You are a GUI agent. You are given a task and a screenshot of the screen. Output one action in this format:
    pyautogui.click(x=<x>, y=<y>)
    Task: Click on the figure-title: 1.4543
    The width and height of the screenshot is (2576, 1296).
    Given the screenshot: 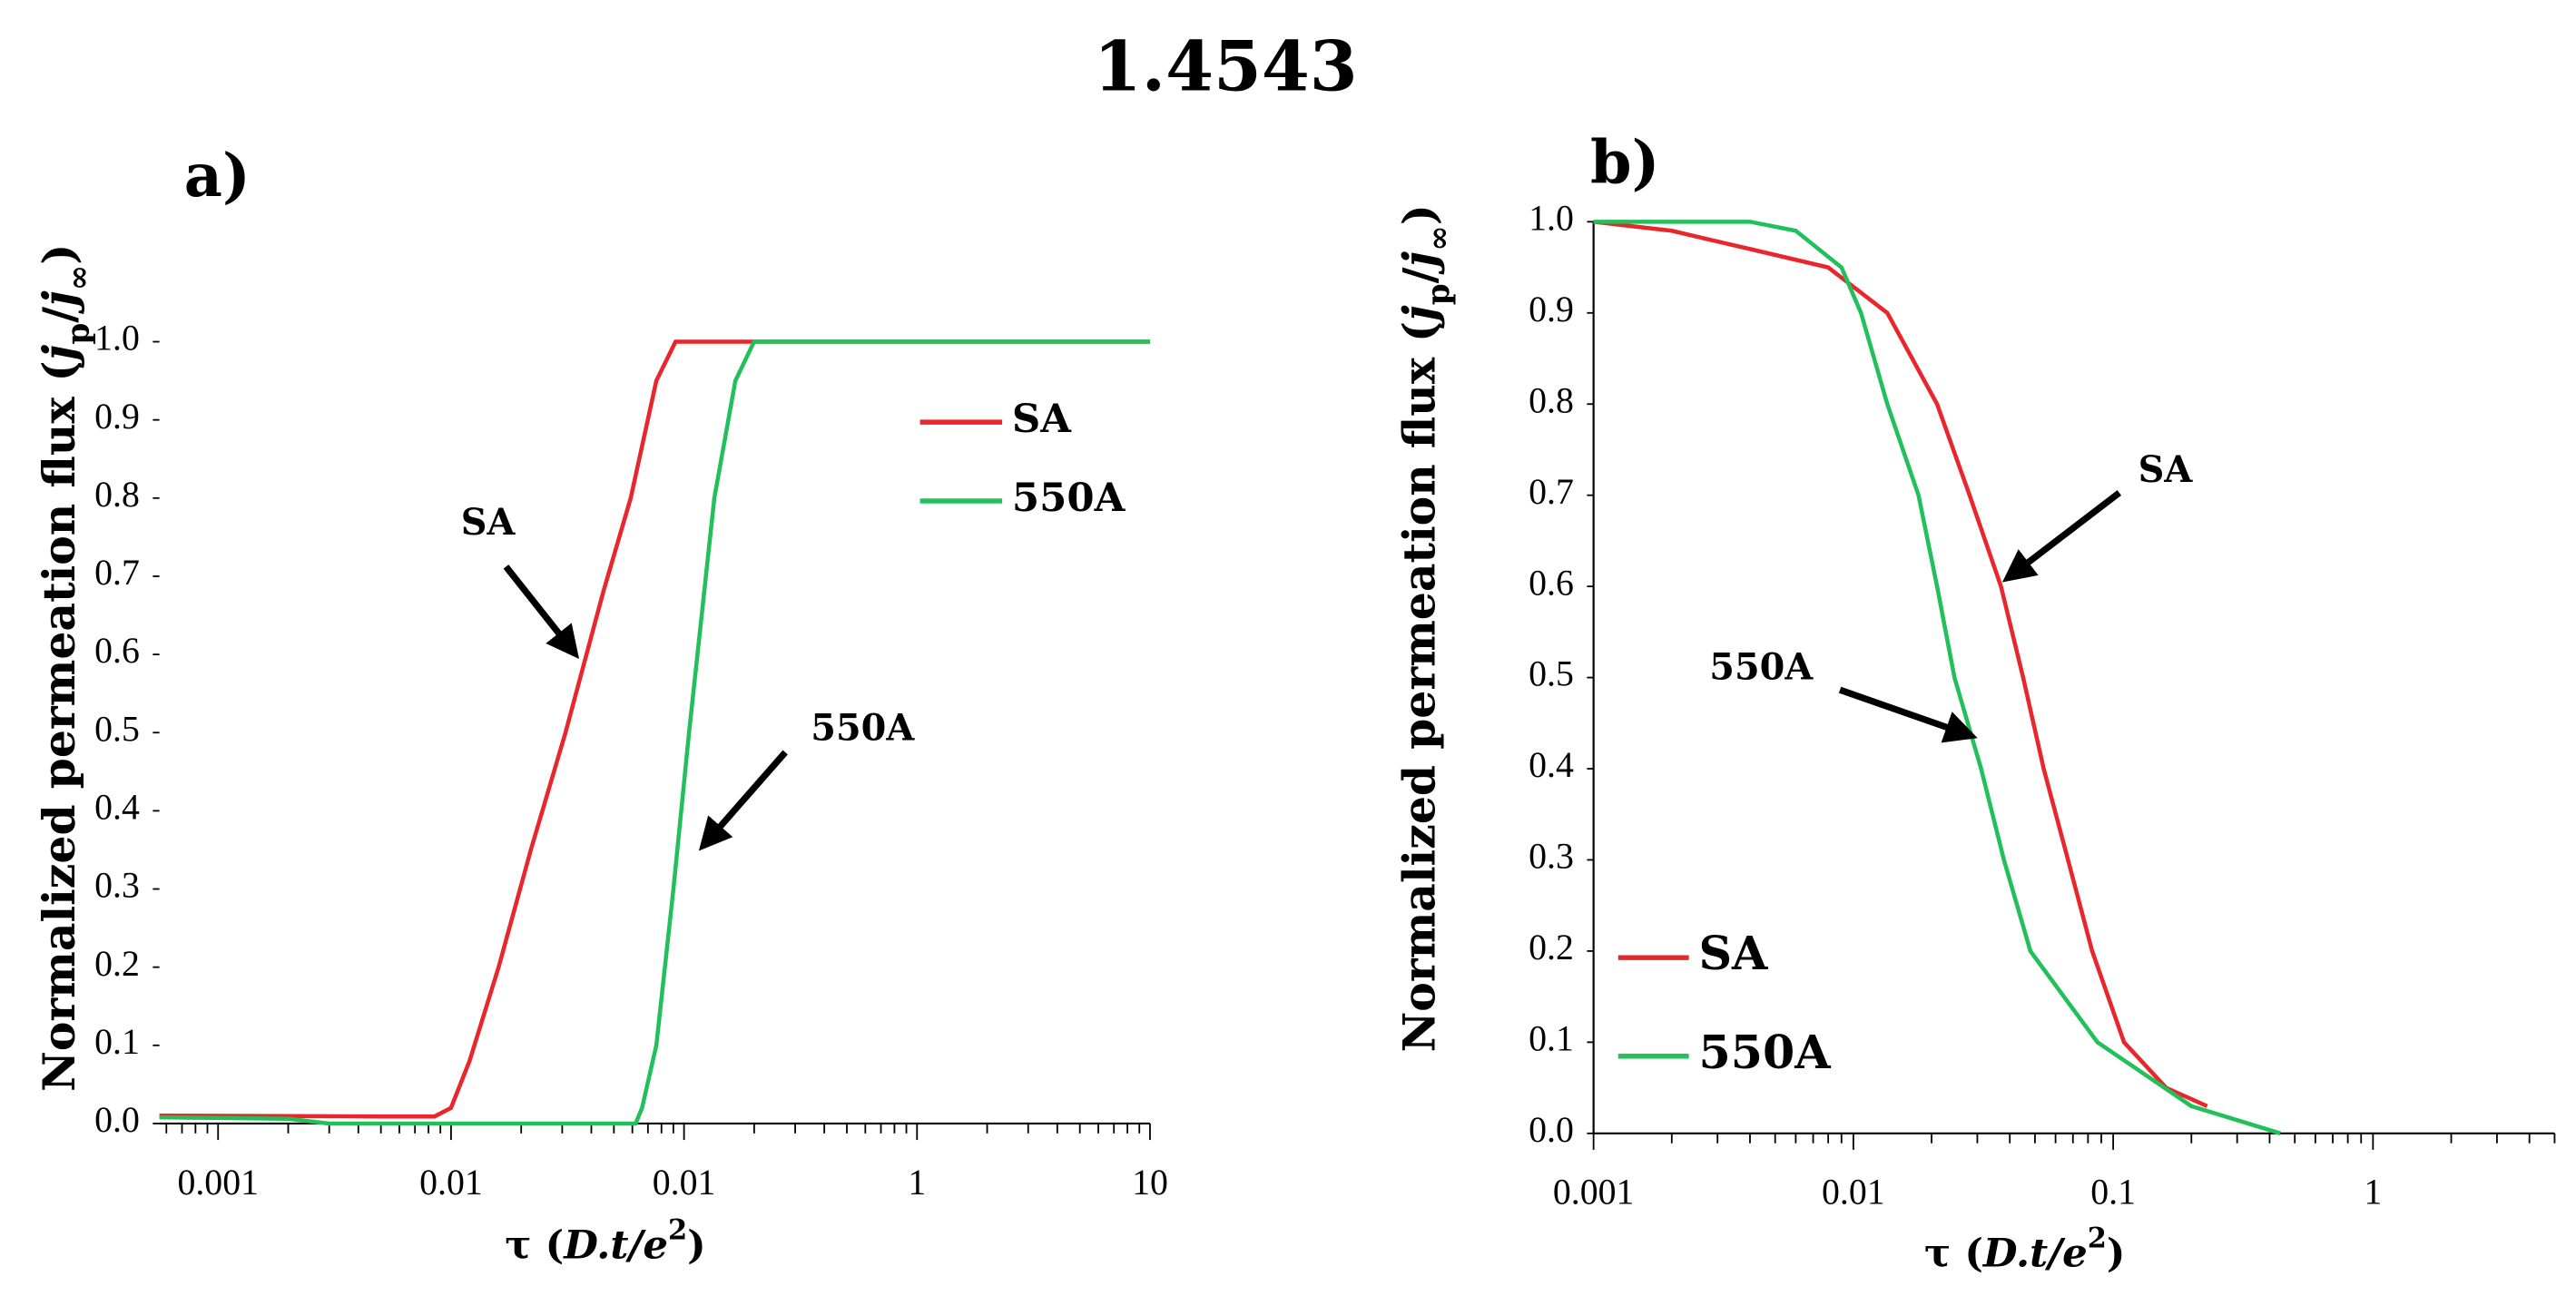 What is the action you would take?
    pyautogui.click(x=1226, y=66)
    